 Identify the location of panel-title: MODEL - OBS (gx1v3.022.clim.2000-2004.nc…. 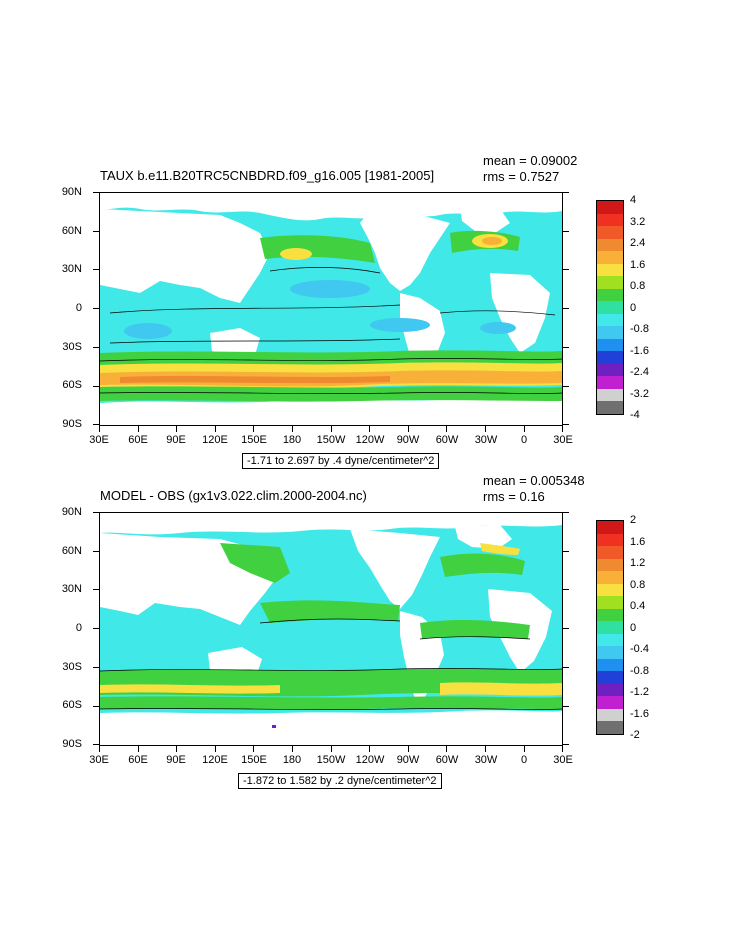
(233, 495).